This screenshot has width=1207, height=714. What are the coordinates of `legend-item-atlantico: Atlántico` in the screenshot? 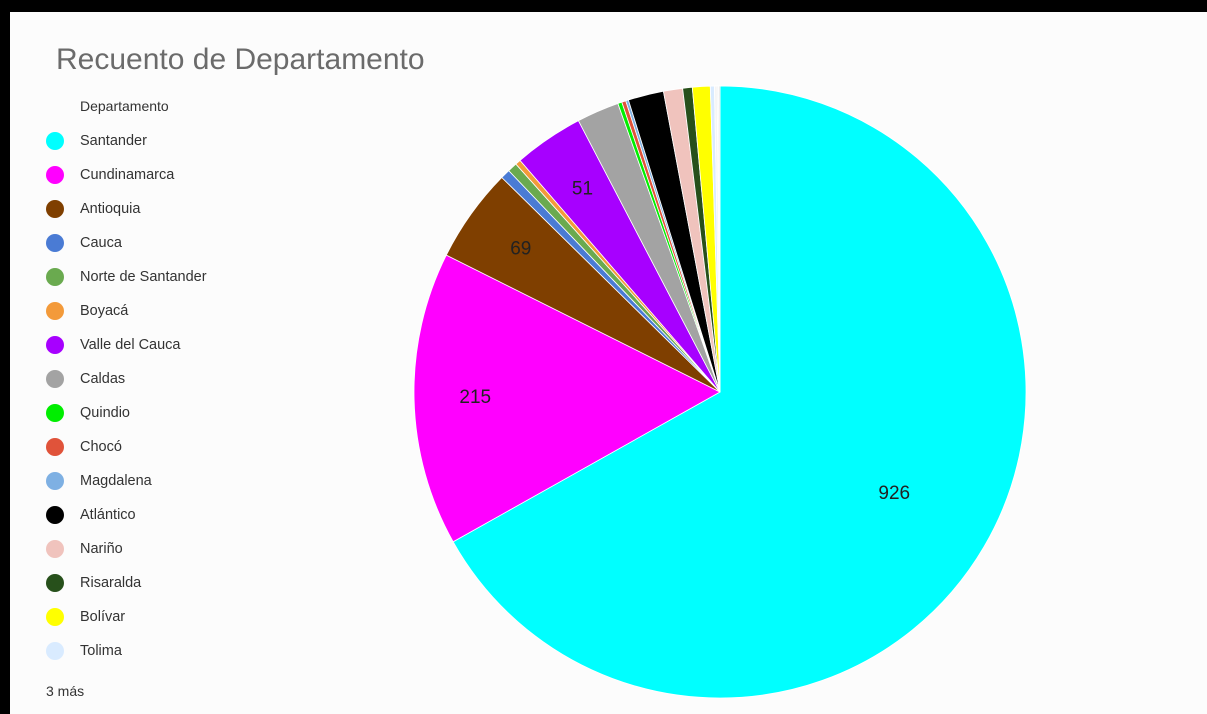 It's located at (146, 523).